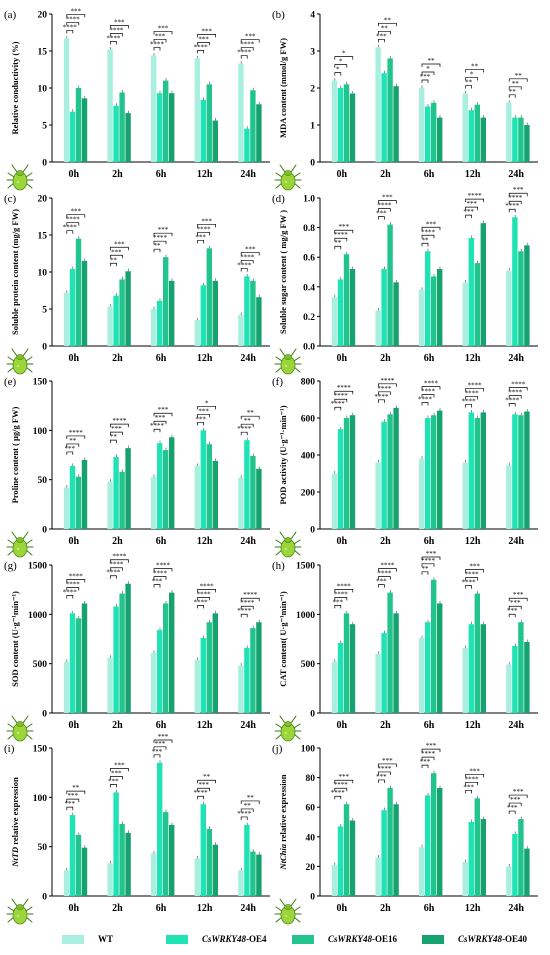 This screenshot has height=955, width=550. I want to click on bar-oe4-0h, so click(340, 479).